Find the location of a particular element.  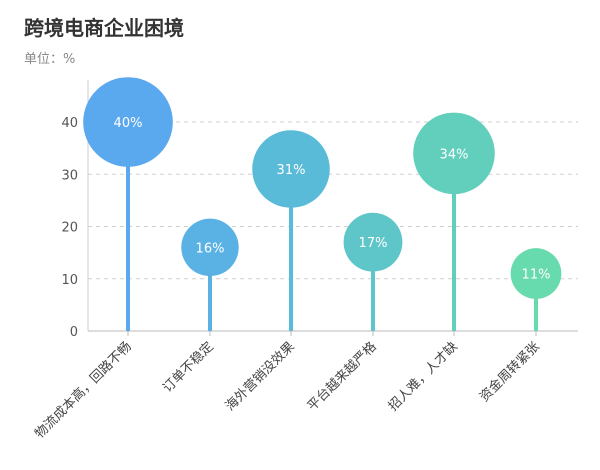

x-category-label: 订单不稳定 is located at coordinates (188, 367).